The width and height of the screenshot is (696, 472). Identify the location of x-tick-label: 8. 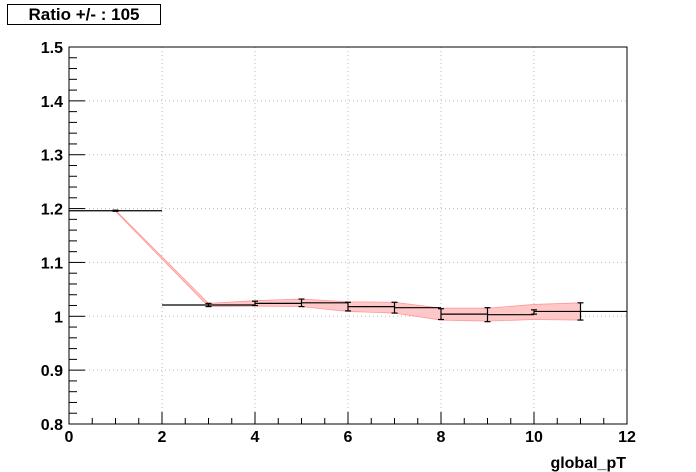
(441, 437).